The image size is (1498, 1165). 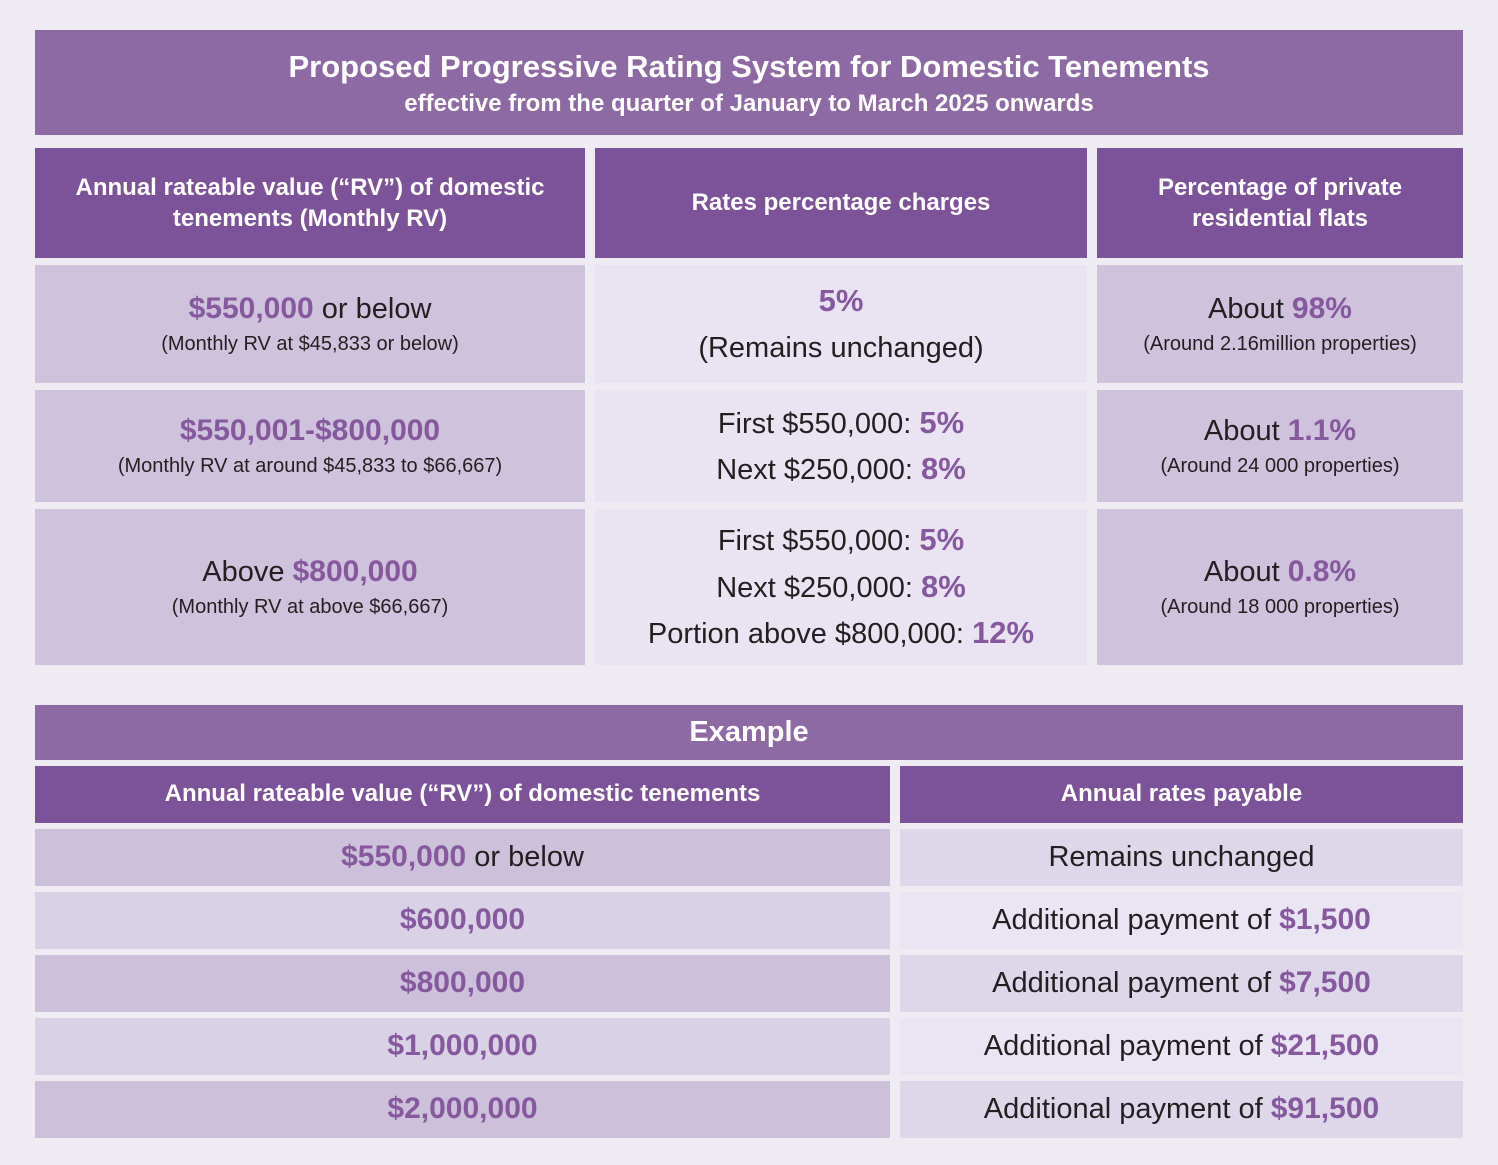 I want to click on example-payable-text: Additional payment of $1,500, so click(x=1181, y=920).